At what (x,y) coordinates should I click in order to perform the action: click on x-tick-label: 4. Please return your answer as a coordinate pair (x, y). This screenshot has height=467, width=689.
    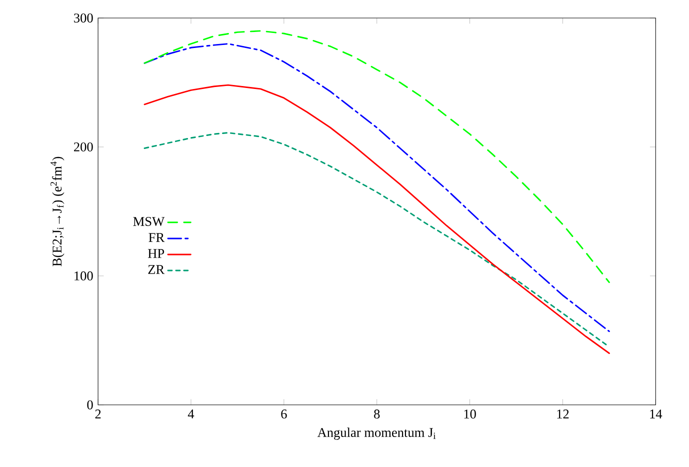
    Looking at the image, I should click on (191, 414).